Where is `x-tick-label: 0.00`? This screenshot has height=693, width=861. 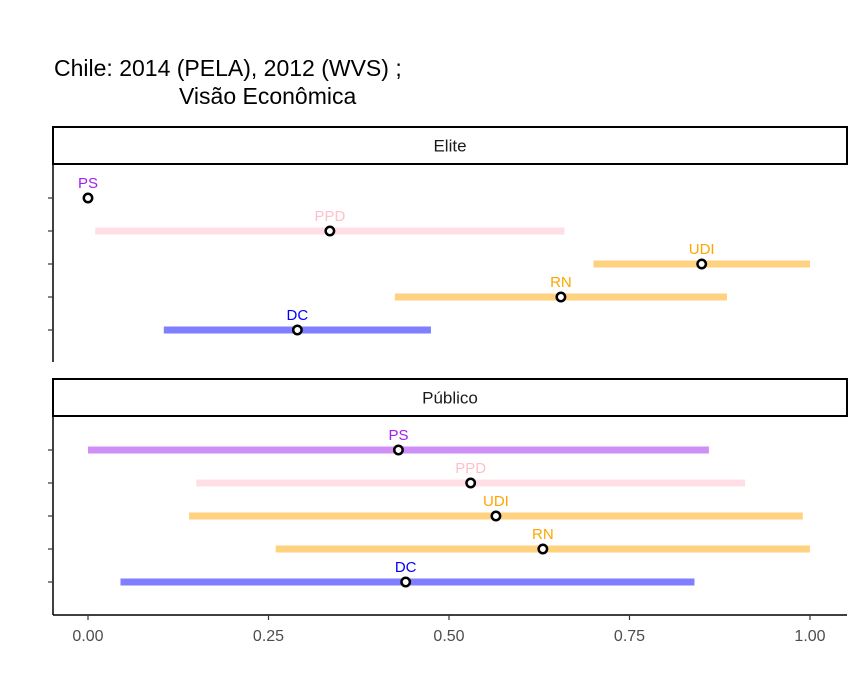
x-tick-label: 0.00 is located at coordinates (87, 636).